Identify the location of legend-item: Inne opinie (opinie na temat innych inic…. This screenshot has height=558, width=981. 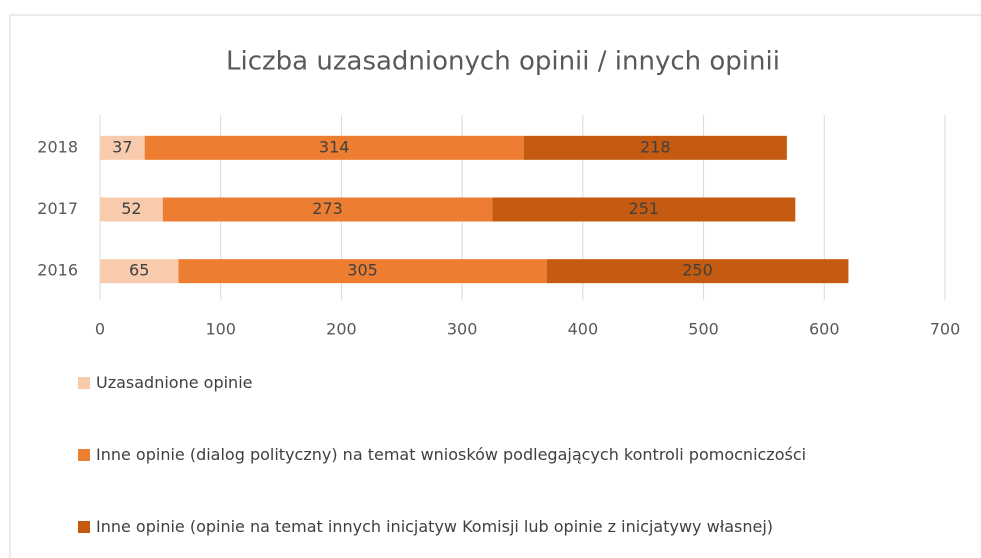
(468, 527).